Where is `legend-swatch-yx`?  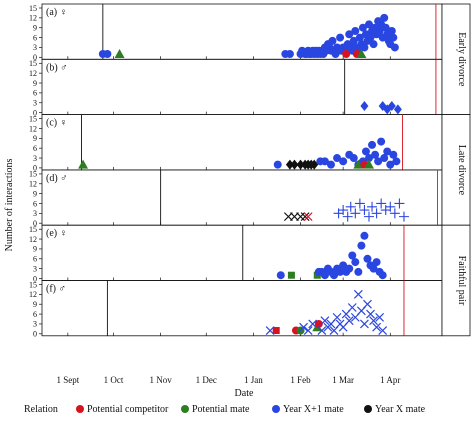
legend-swatch-yx is located at coordinates (368, 409).